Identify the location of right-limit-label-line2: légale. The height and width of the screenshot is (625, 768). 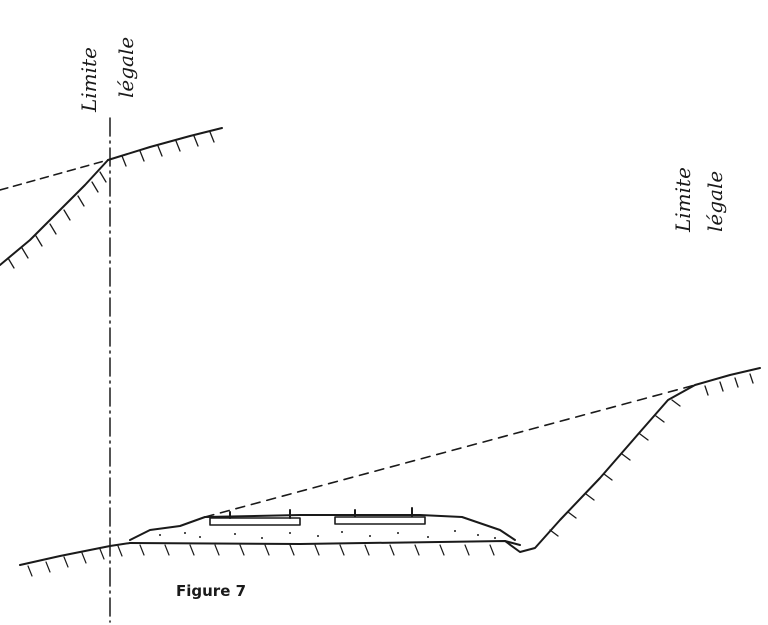
(715, 201).